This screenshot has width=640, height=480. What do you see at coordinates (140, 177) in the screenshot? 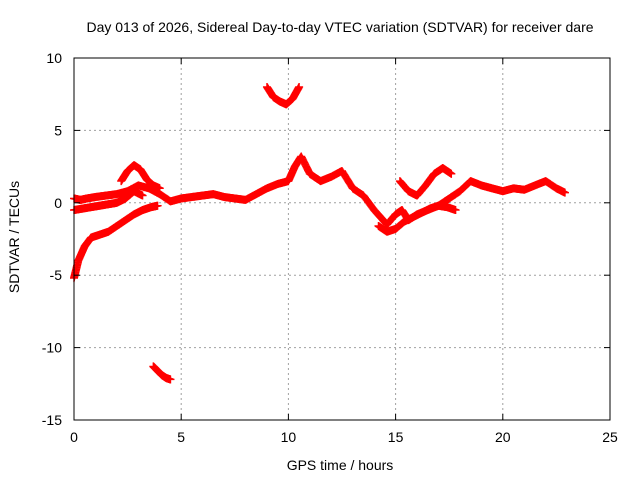
I see `series-early-hump` at bounding box center [140, 177].